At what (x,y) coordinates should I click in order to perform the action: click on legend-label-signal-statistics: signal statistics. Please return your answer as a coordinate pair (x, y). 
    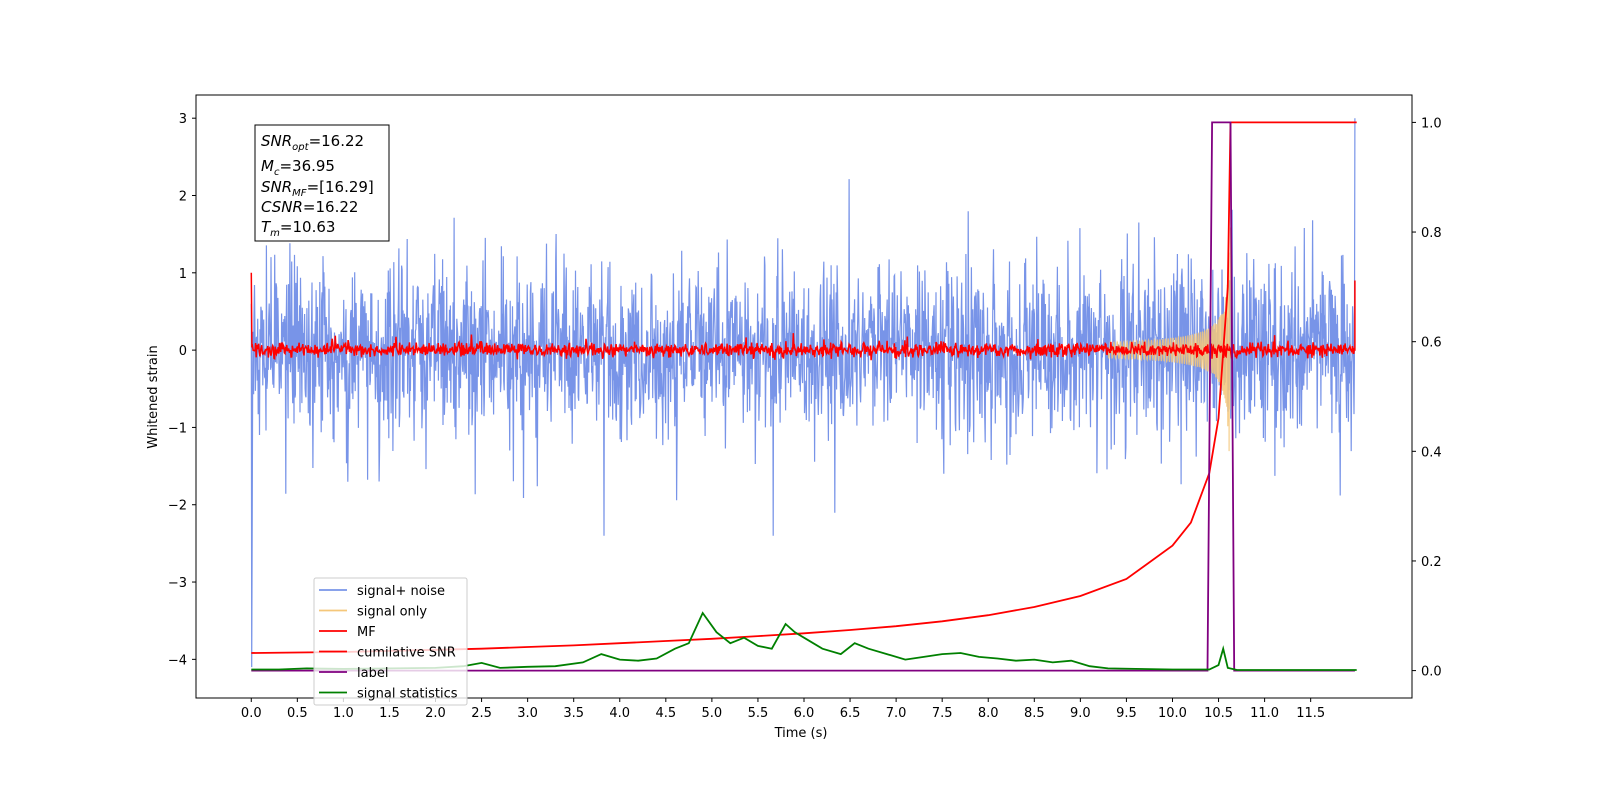
    Looking at the image, I should click on (407, 694).